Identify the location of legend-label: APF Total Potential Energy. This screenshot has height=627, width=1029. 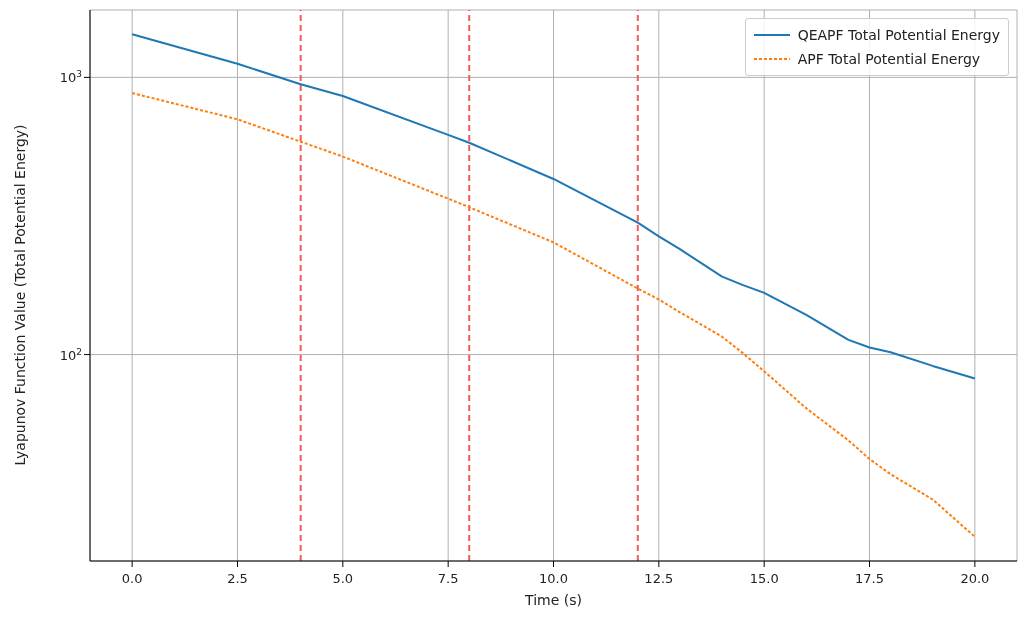
(889, 59).